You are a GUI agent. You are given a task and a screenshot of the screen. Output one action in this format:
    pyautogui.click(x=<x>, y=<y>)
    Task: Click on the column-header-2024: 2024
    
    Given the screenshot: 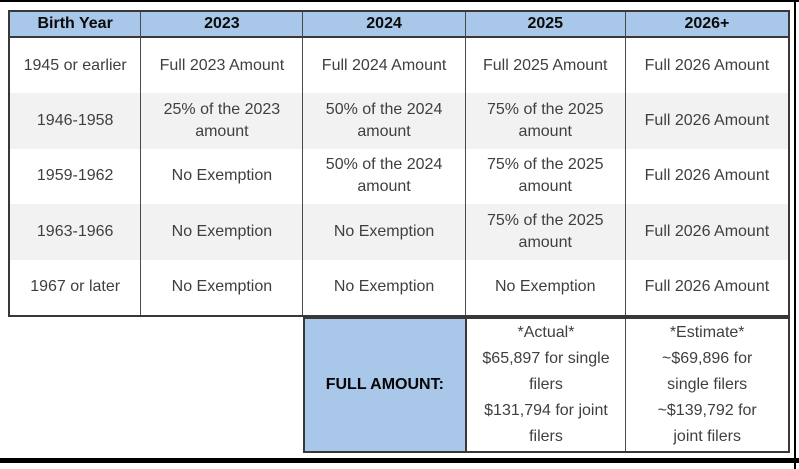 What is the action you would take?
    pyautogui.click(x=384, y=25)
    